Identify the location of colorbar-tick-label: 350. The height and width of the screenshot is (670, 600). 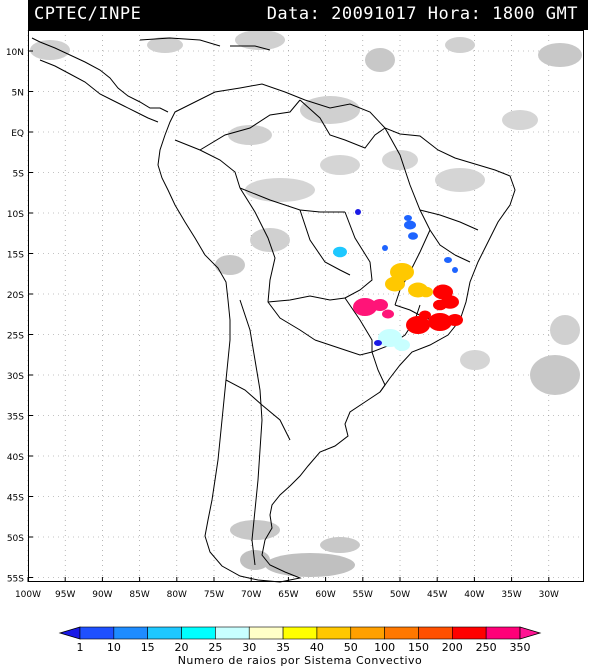
(520, 647).